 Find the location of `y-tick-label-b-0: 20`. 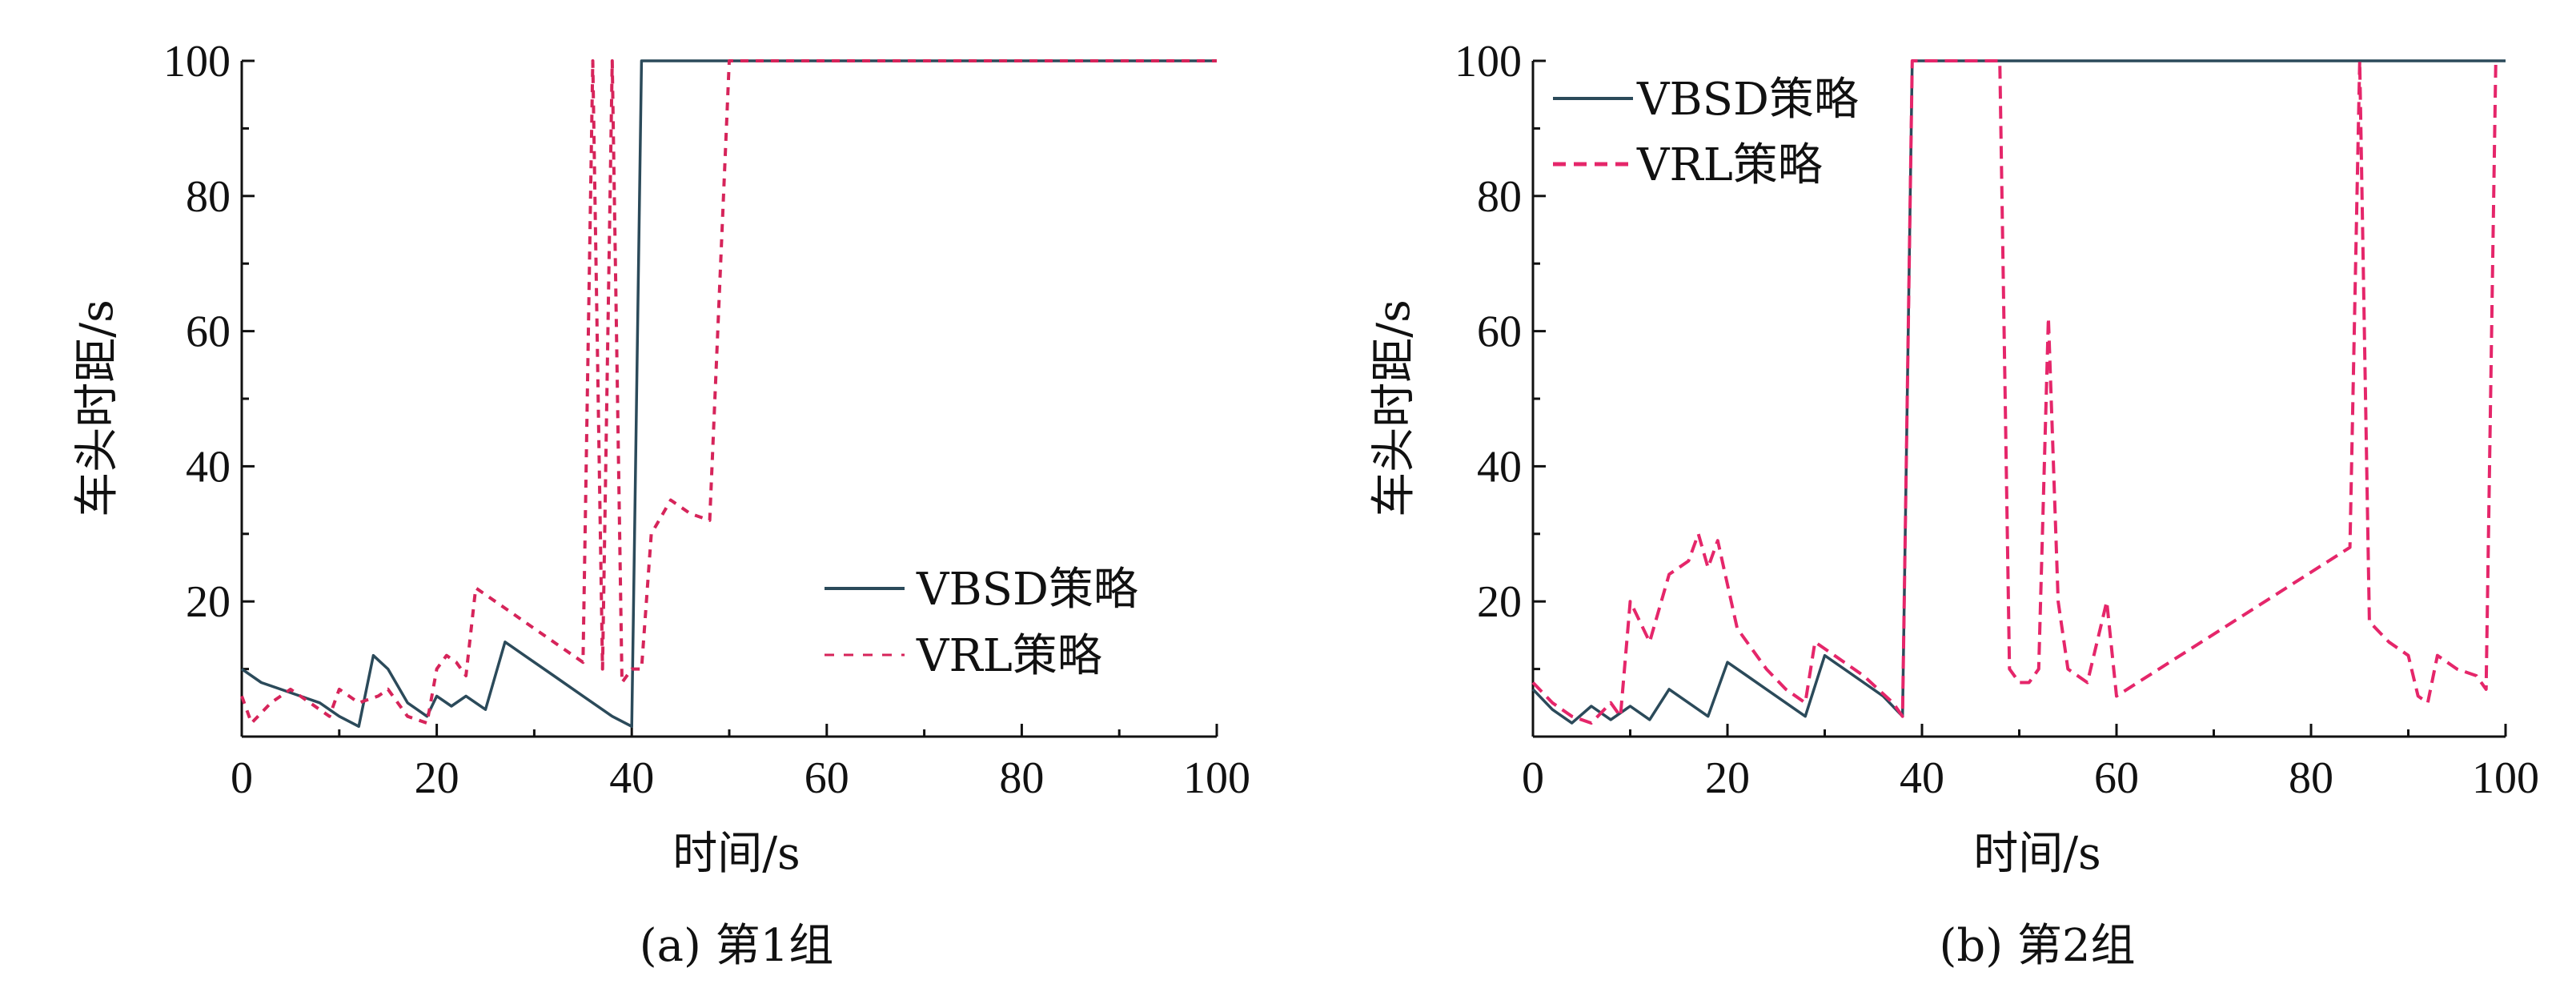

y-tick-label-b-0: 20 is located at coordinates (1499, 602).